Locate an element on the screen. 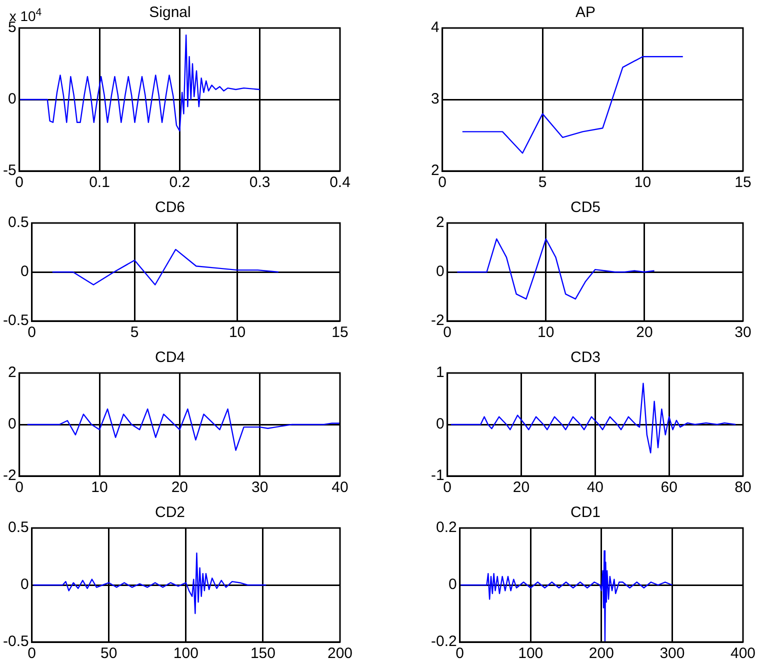 This screenshot has width=763, height=666. x-tick-label: 0.2 is located at coordinates (179, 183).